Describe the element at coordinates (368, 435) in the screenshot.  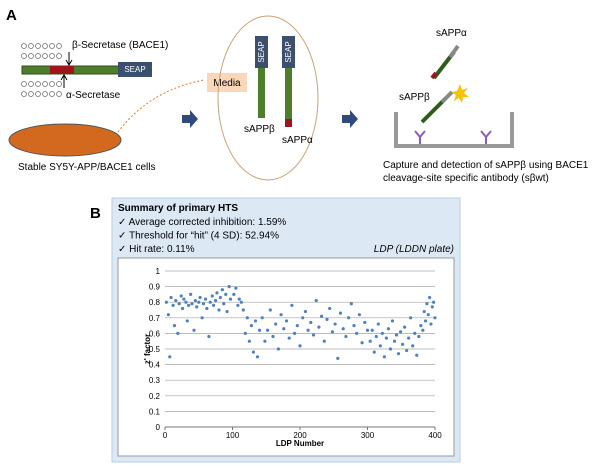
I see `x-tick-label: 300` at that location.